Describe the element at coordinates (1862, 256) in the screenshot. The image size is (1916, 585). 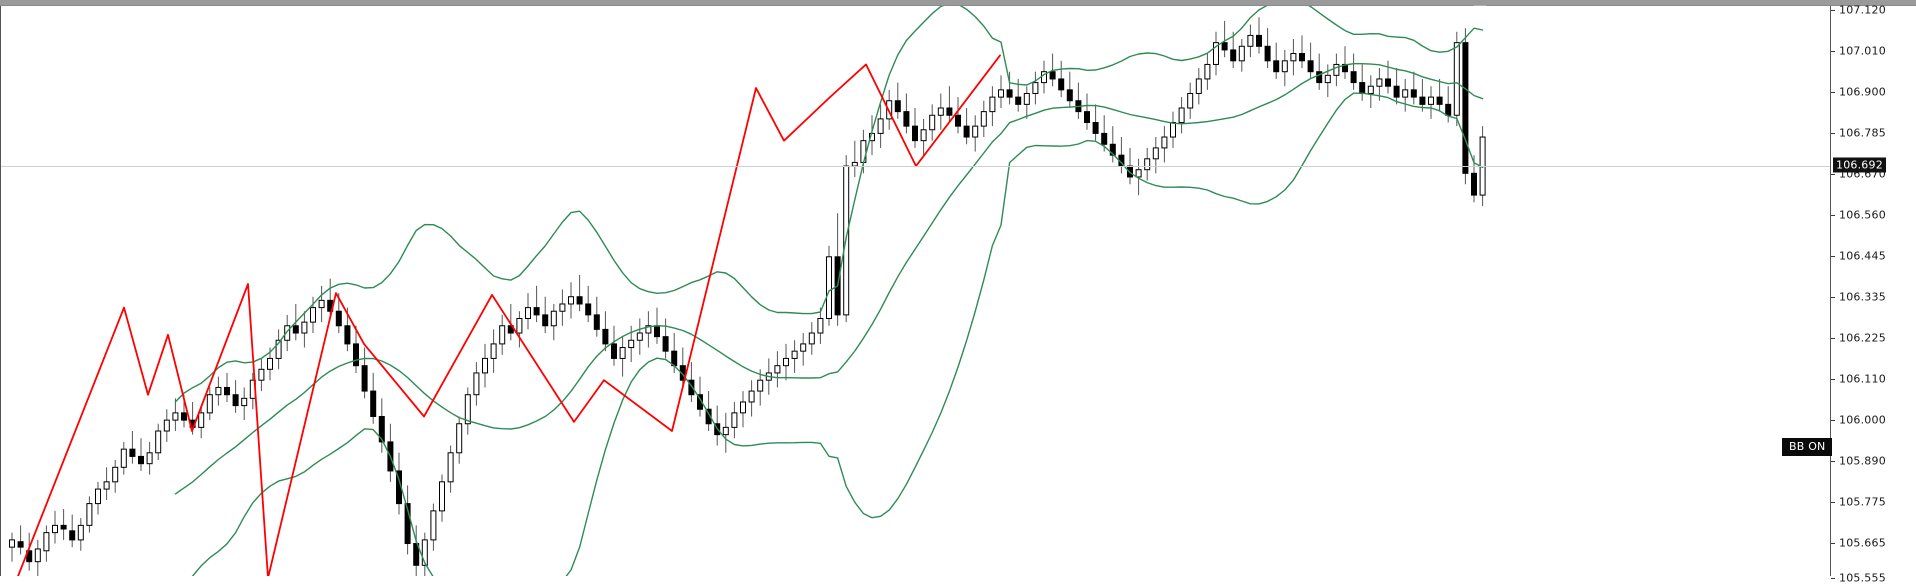
I see `price-scale-label: 106.445` at that location.